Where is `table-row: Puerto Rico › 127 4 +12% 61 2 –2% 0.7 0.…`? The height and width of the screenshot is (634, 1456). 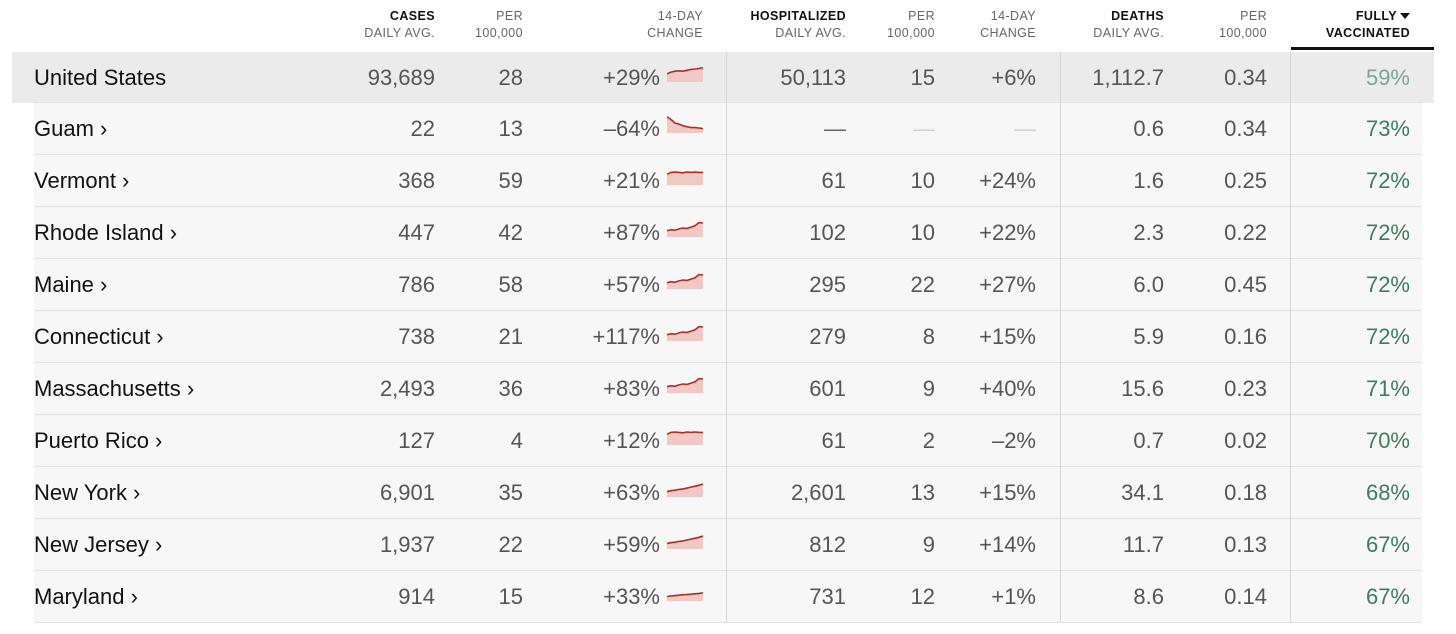
table-row: Puerto Rico › 127 4 +12% 61 2 –2% 0.7 0.… is located at coordinates (723, 441).